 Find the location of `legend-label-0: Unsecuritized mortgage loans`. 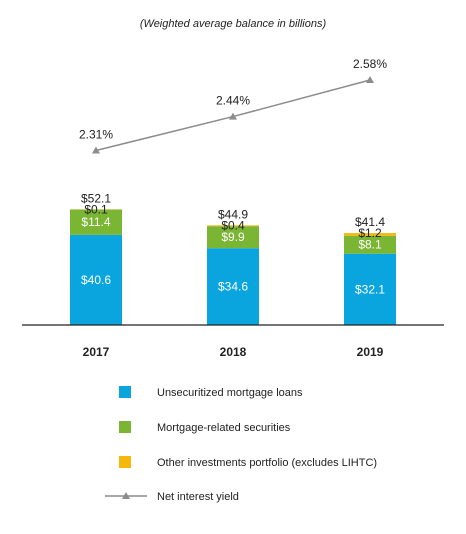

legend-label-0: Unsecuritized mortgage loans is located at coordinates (230, 393).